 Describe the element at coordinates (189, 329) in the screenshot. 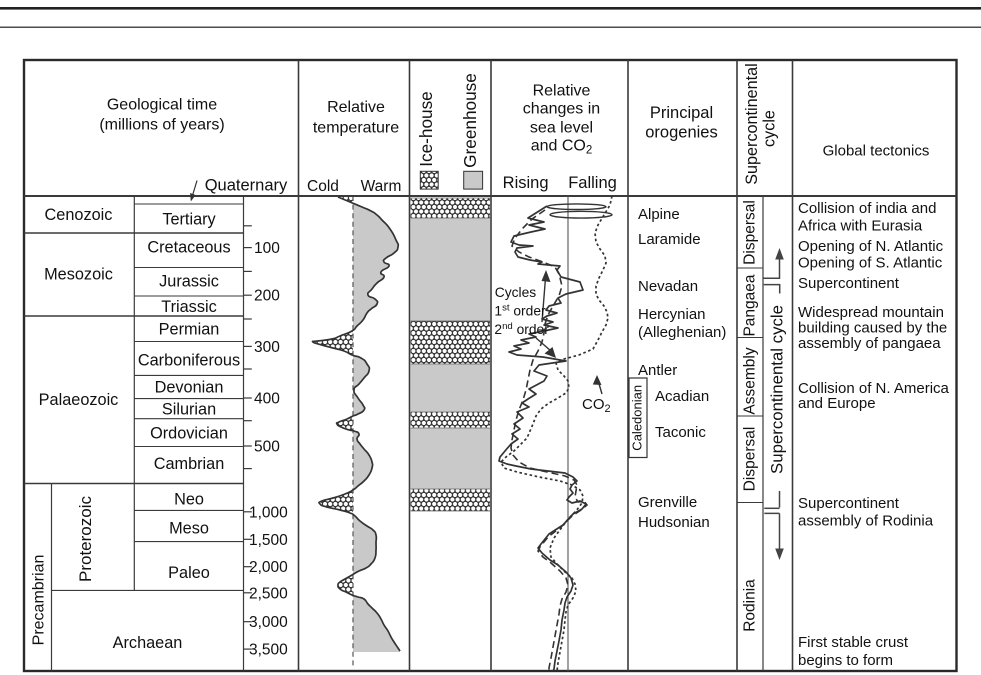

I see `svg-text: Permian` at that location.